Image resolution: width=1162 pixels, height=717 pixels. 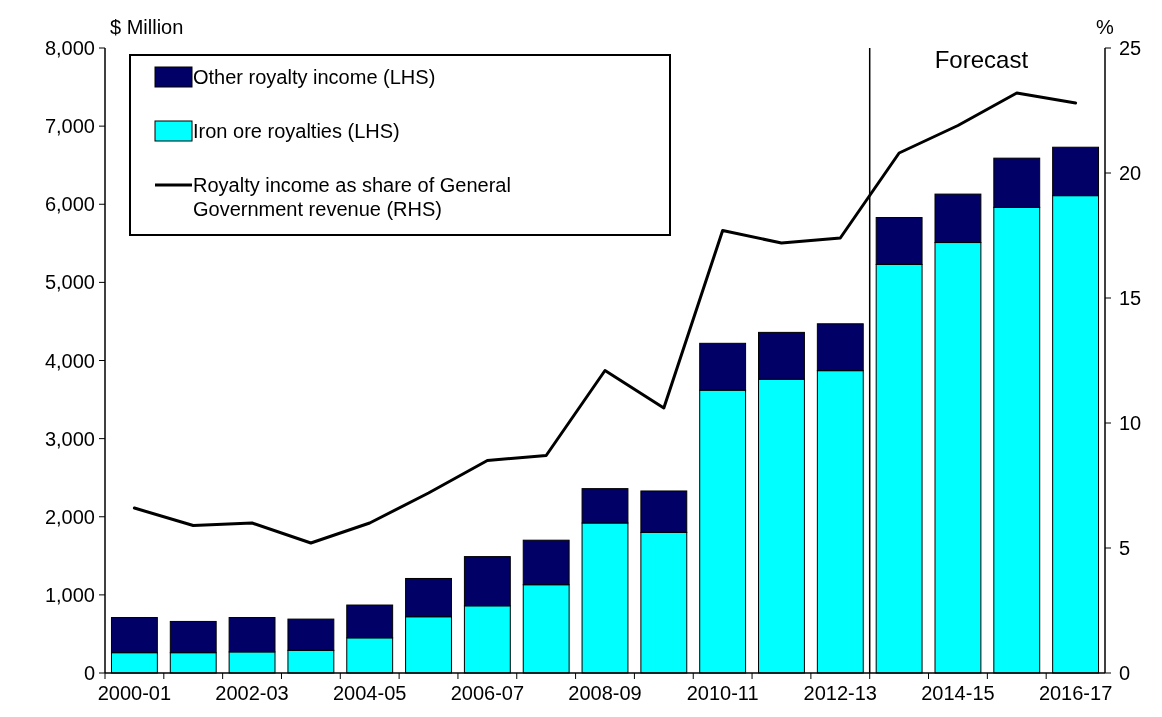 I want to click on legend-label: Other royalty income (LHS), so click(x=314, y=77).